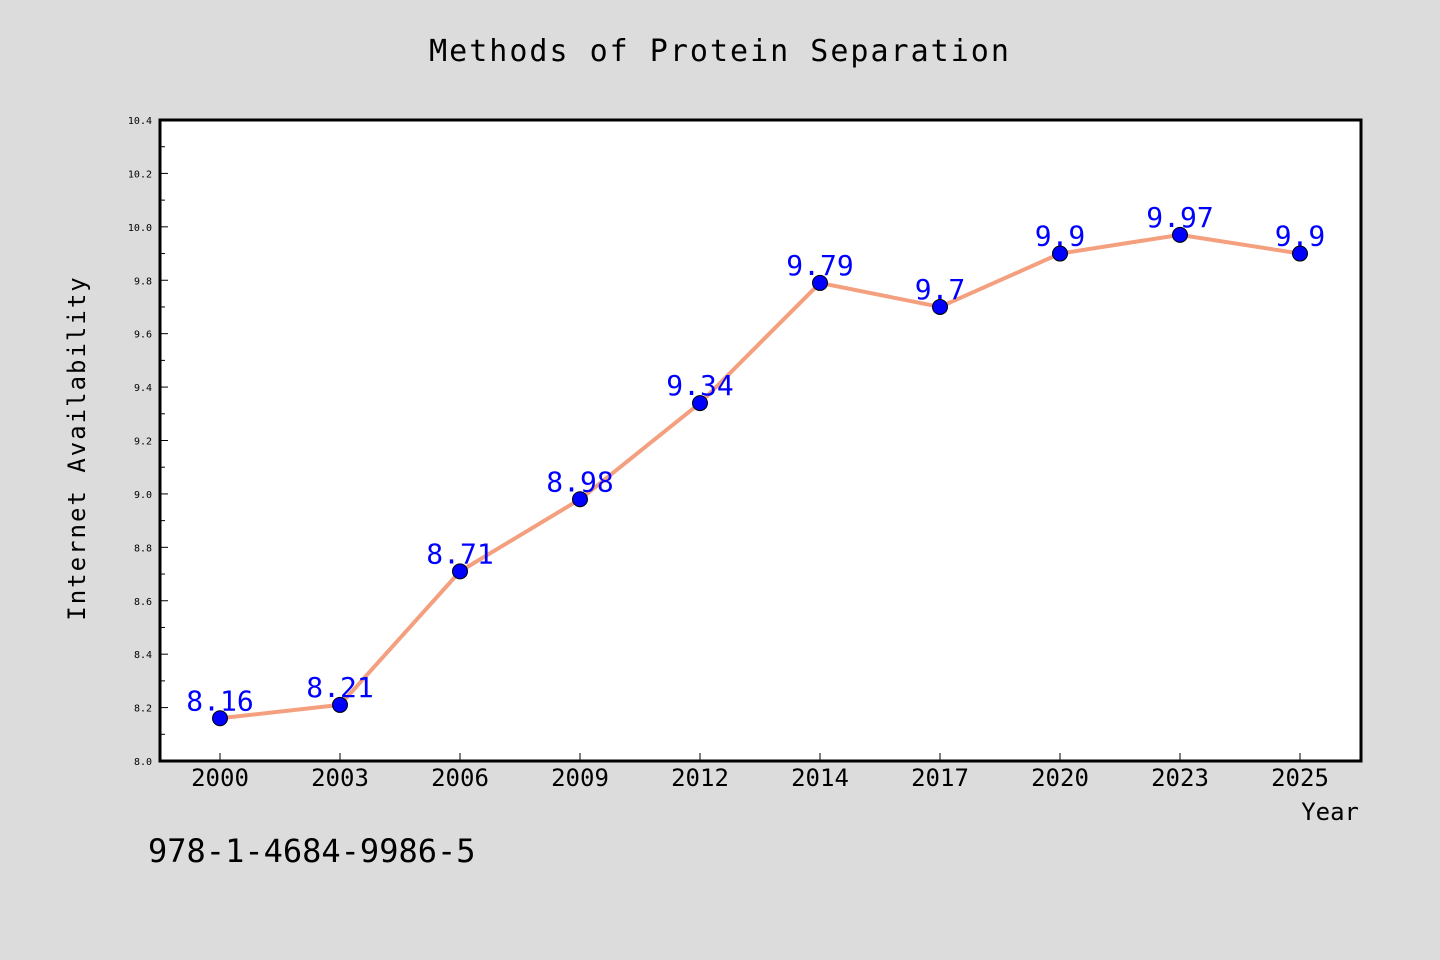 This screenshot has width=1440, height=960. What do you see at coordinates (1330, 812) in the screenshot?
I see `x-axis-label: Year` at bounding box center [1330, 812].